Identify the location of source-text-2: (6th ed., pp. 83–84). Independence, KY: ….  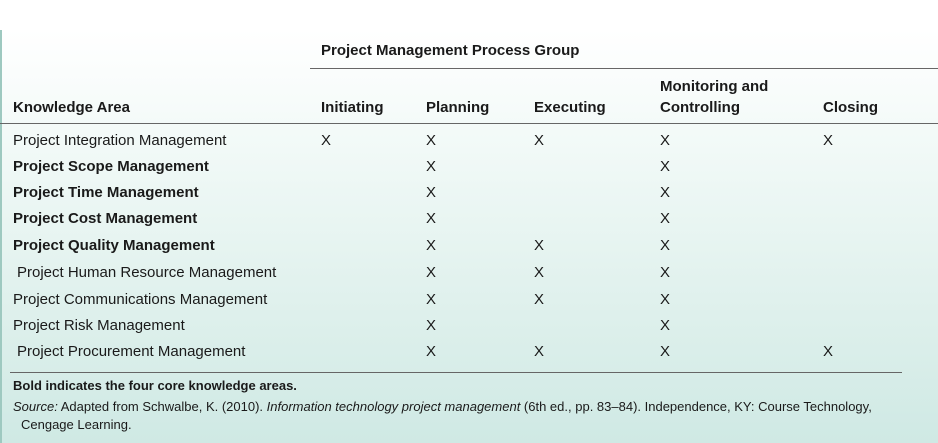
(696, 406).